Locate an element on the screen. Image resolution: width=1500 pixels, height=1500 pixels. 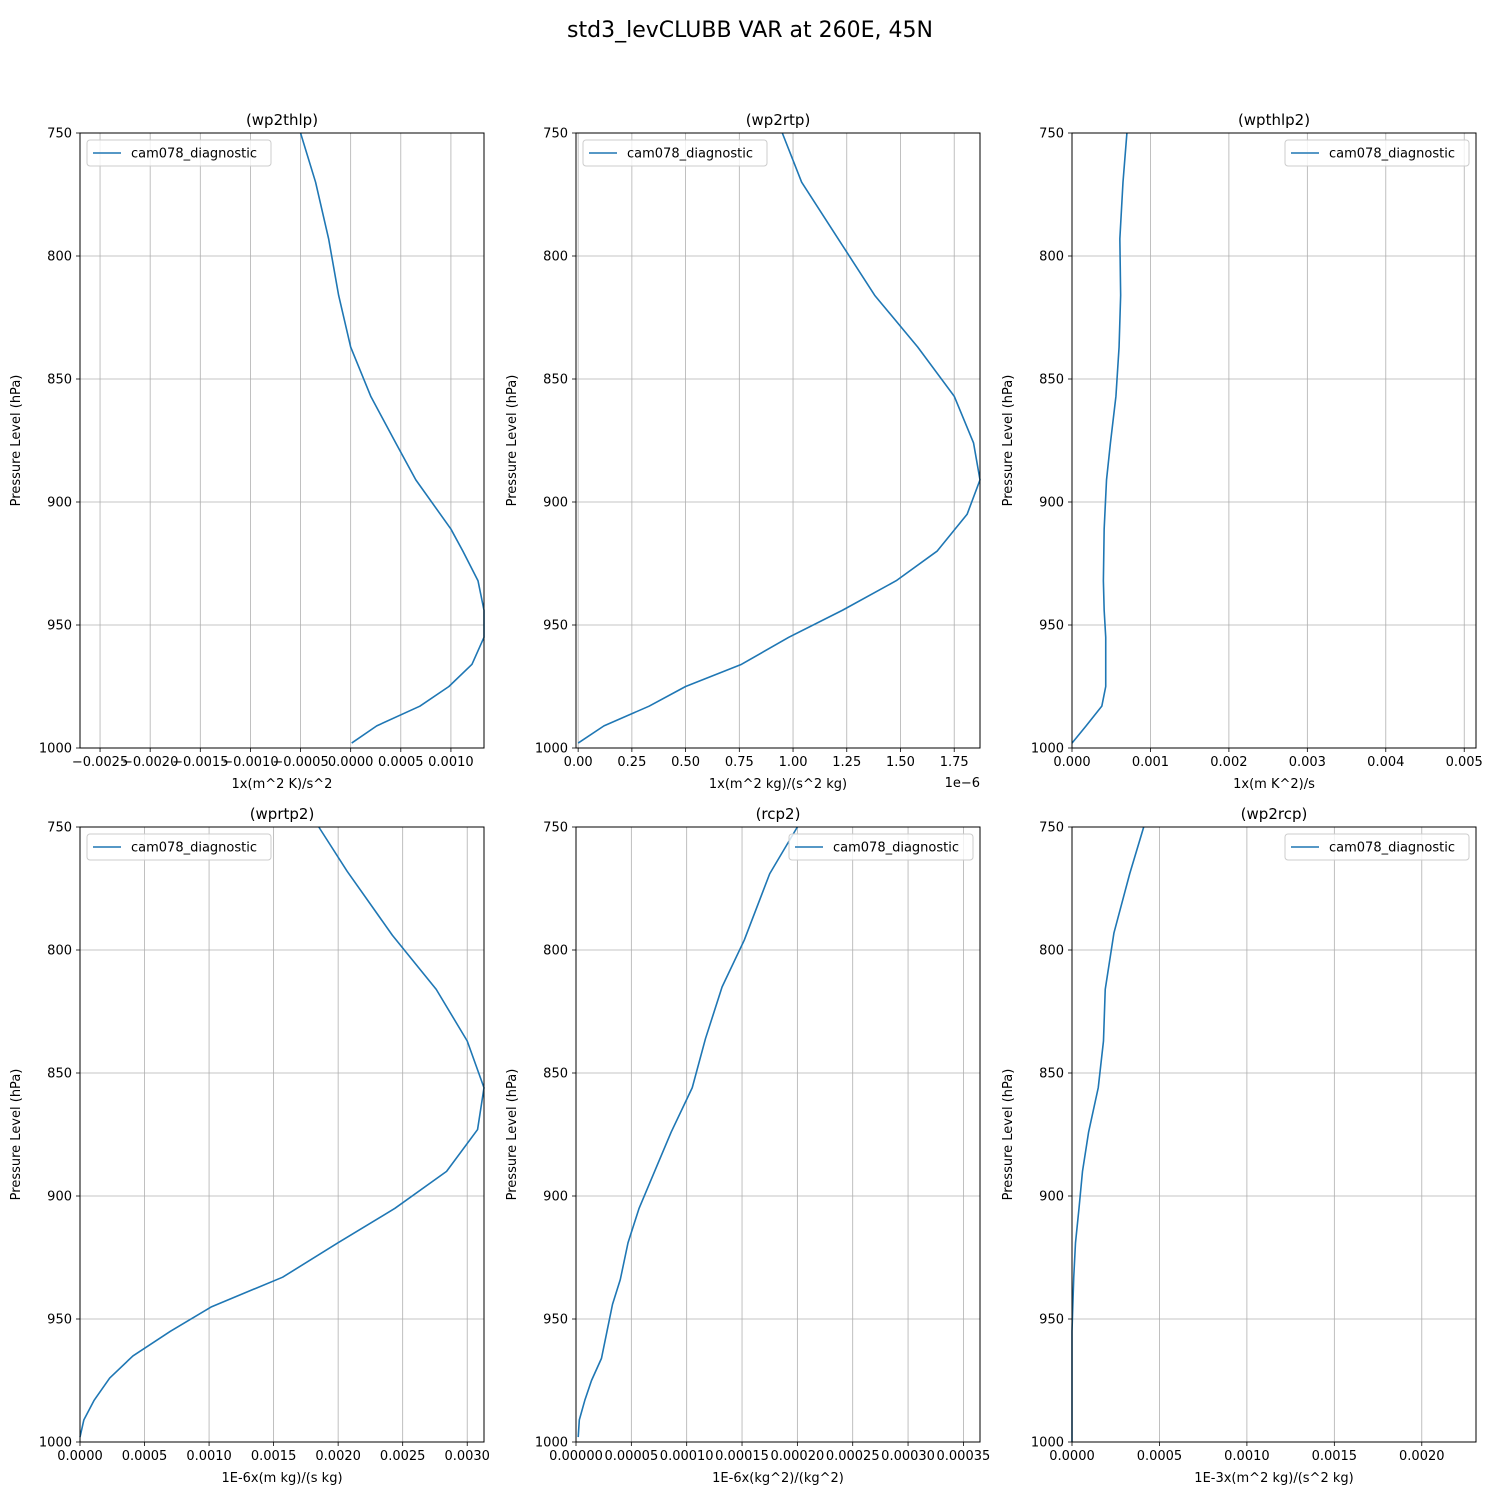
chart-5-x-tick-label: 0.00035 is located at coordinates (964, 1456).